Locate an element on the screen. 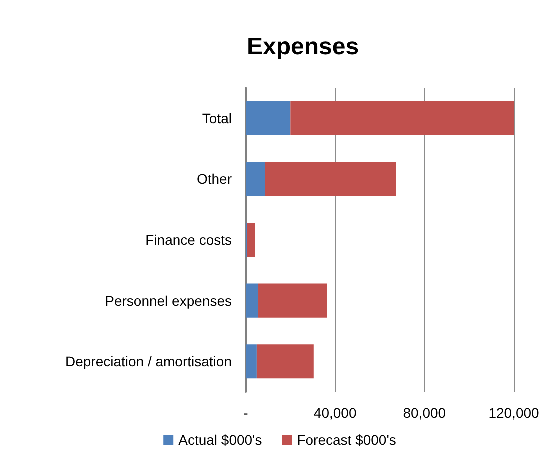  y-tick-label: Total is located at coordinates (217, 118).